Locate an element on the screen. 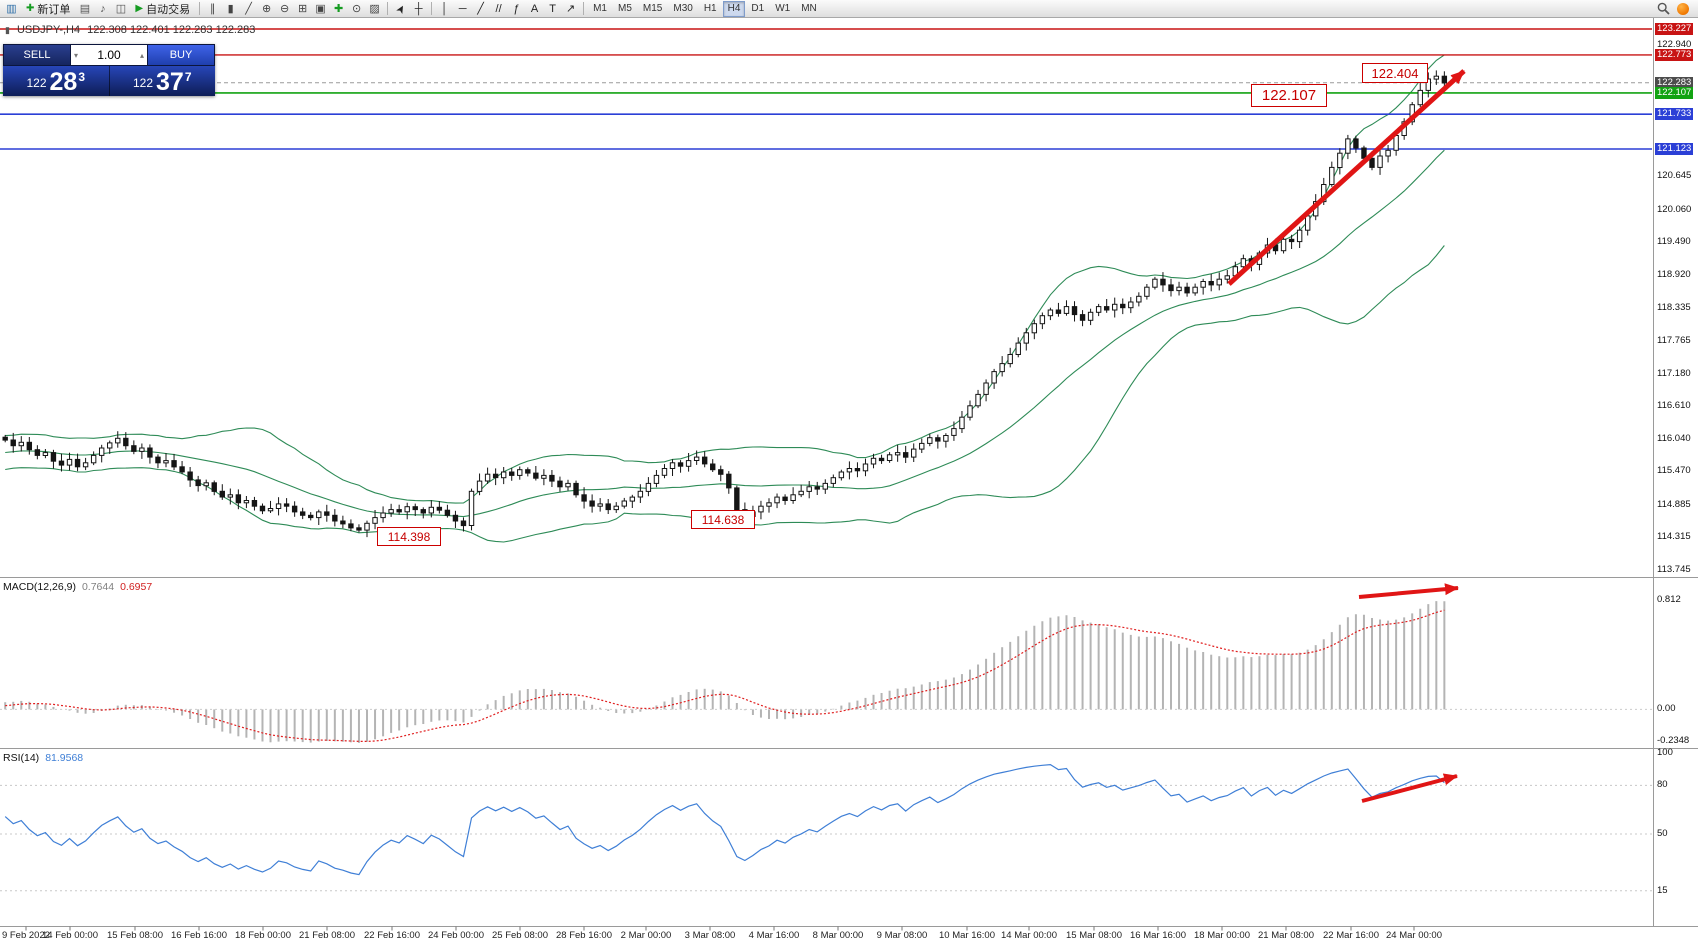 The height and width of the screenshot is (943, 1698). symbol-timeframe: USDJPY-,H4 is located at coordinates (48, 30).